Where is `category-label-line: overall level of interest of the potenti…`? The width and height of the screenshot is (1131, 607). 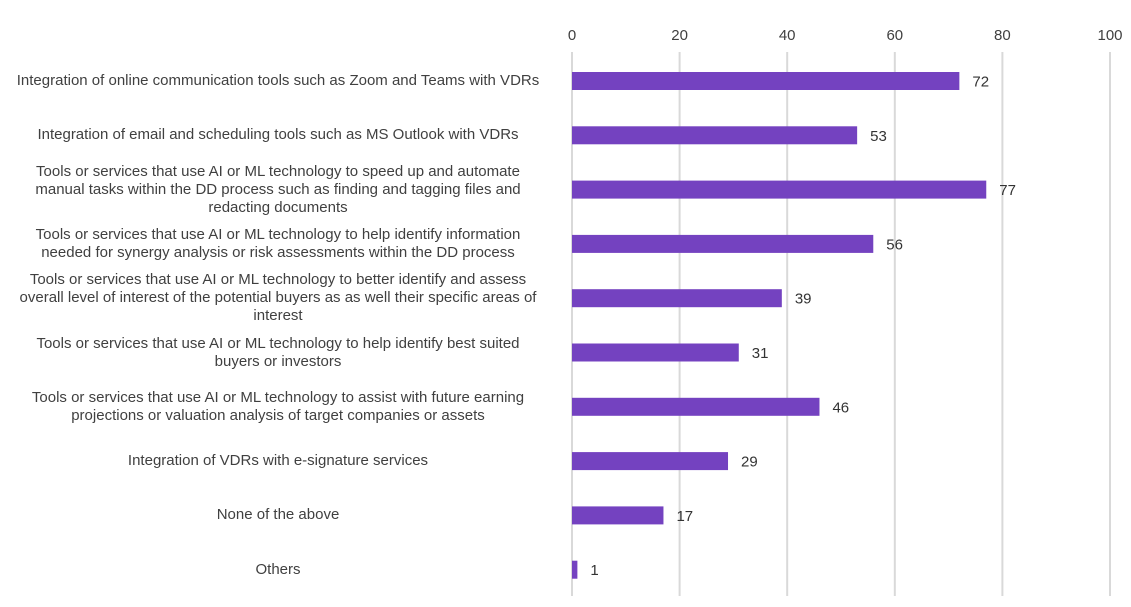
category-label-line: overall level of interest of the potenti… is located at coordinates (278, 298).